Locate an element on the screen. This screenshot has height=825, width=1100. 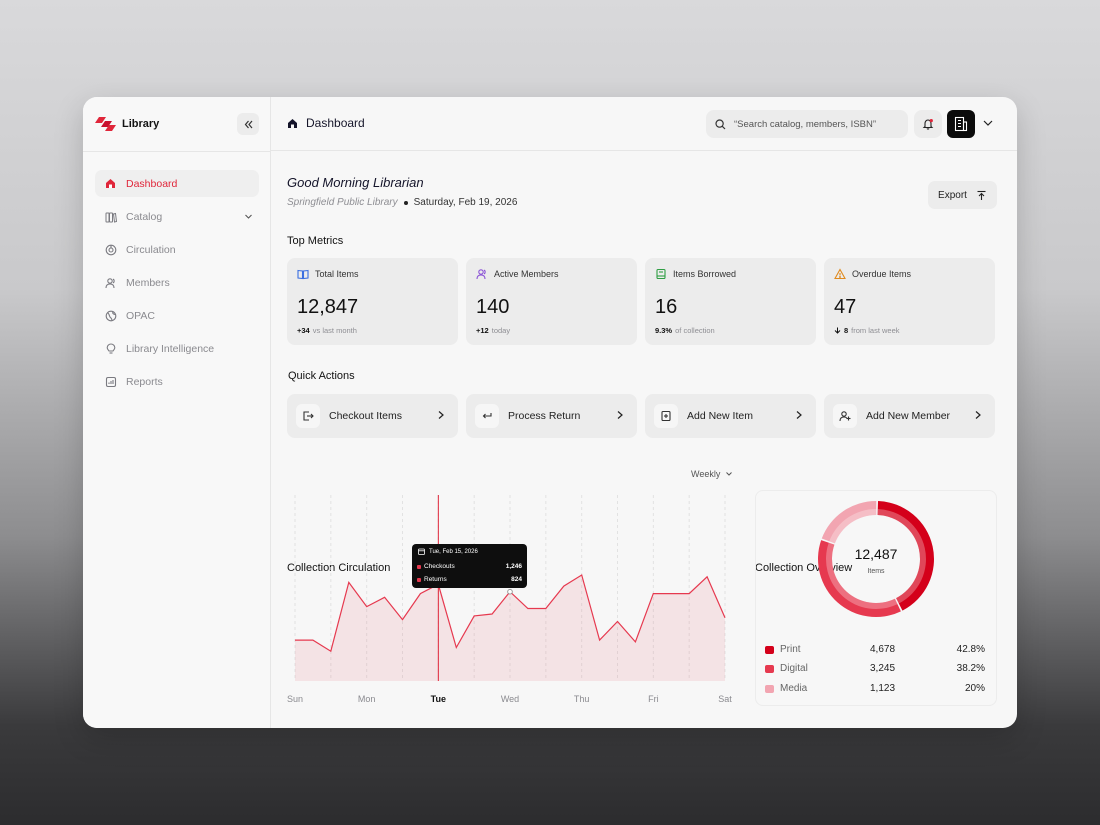
brand: Library is located at coordinates (127, 124).